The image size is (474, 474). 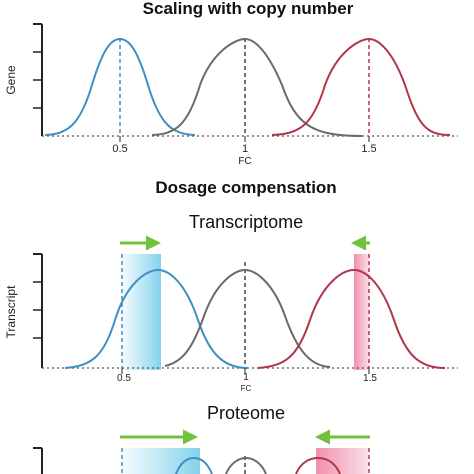 What do you see at coordinates (361, 312) in the screenshot?
I see `panel2-shade-red` at bounding box center [361, 312].